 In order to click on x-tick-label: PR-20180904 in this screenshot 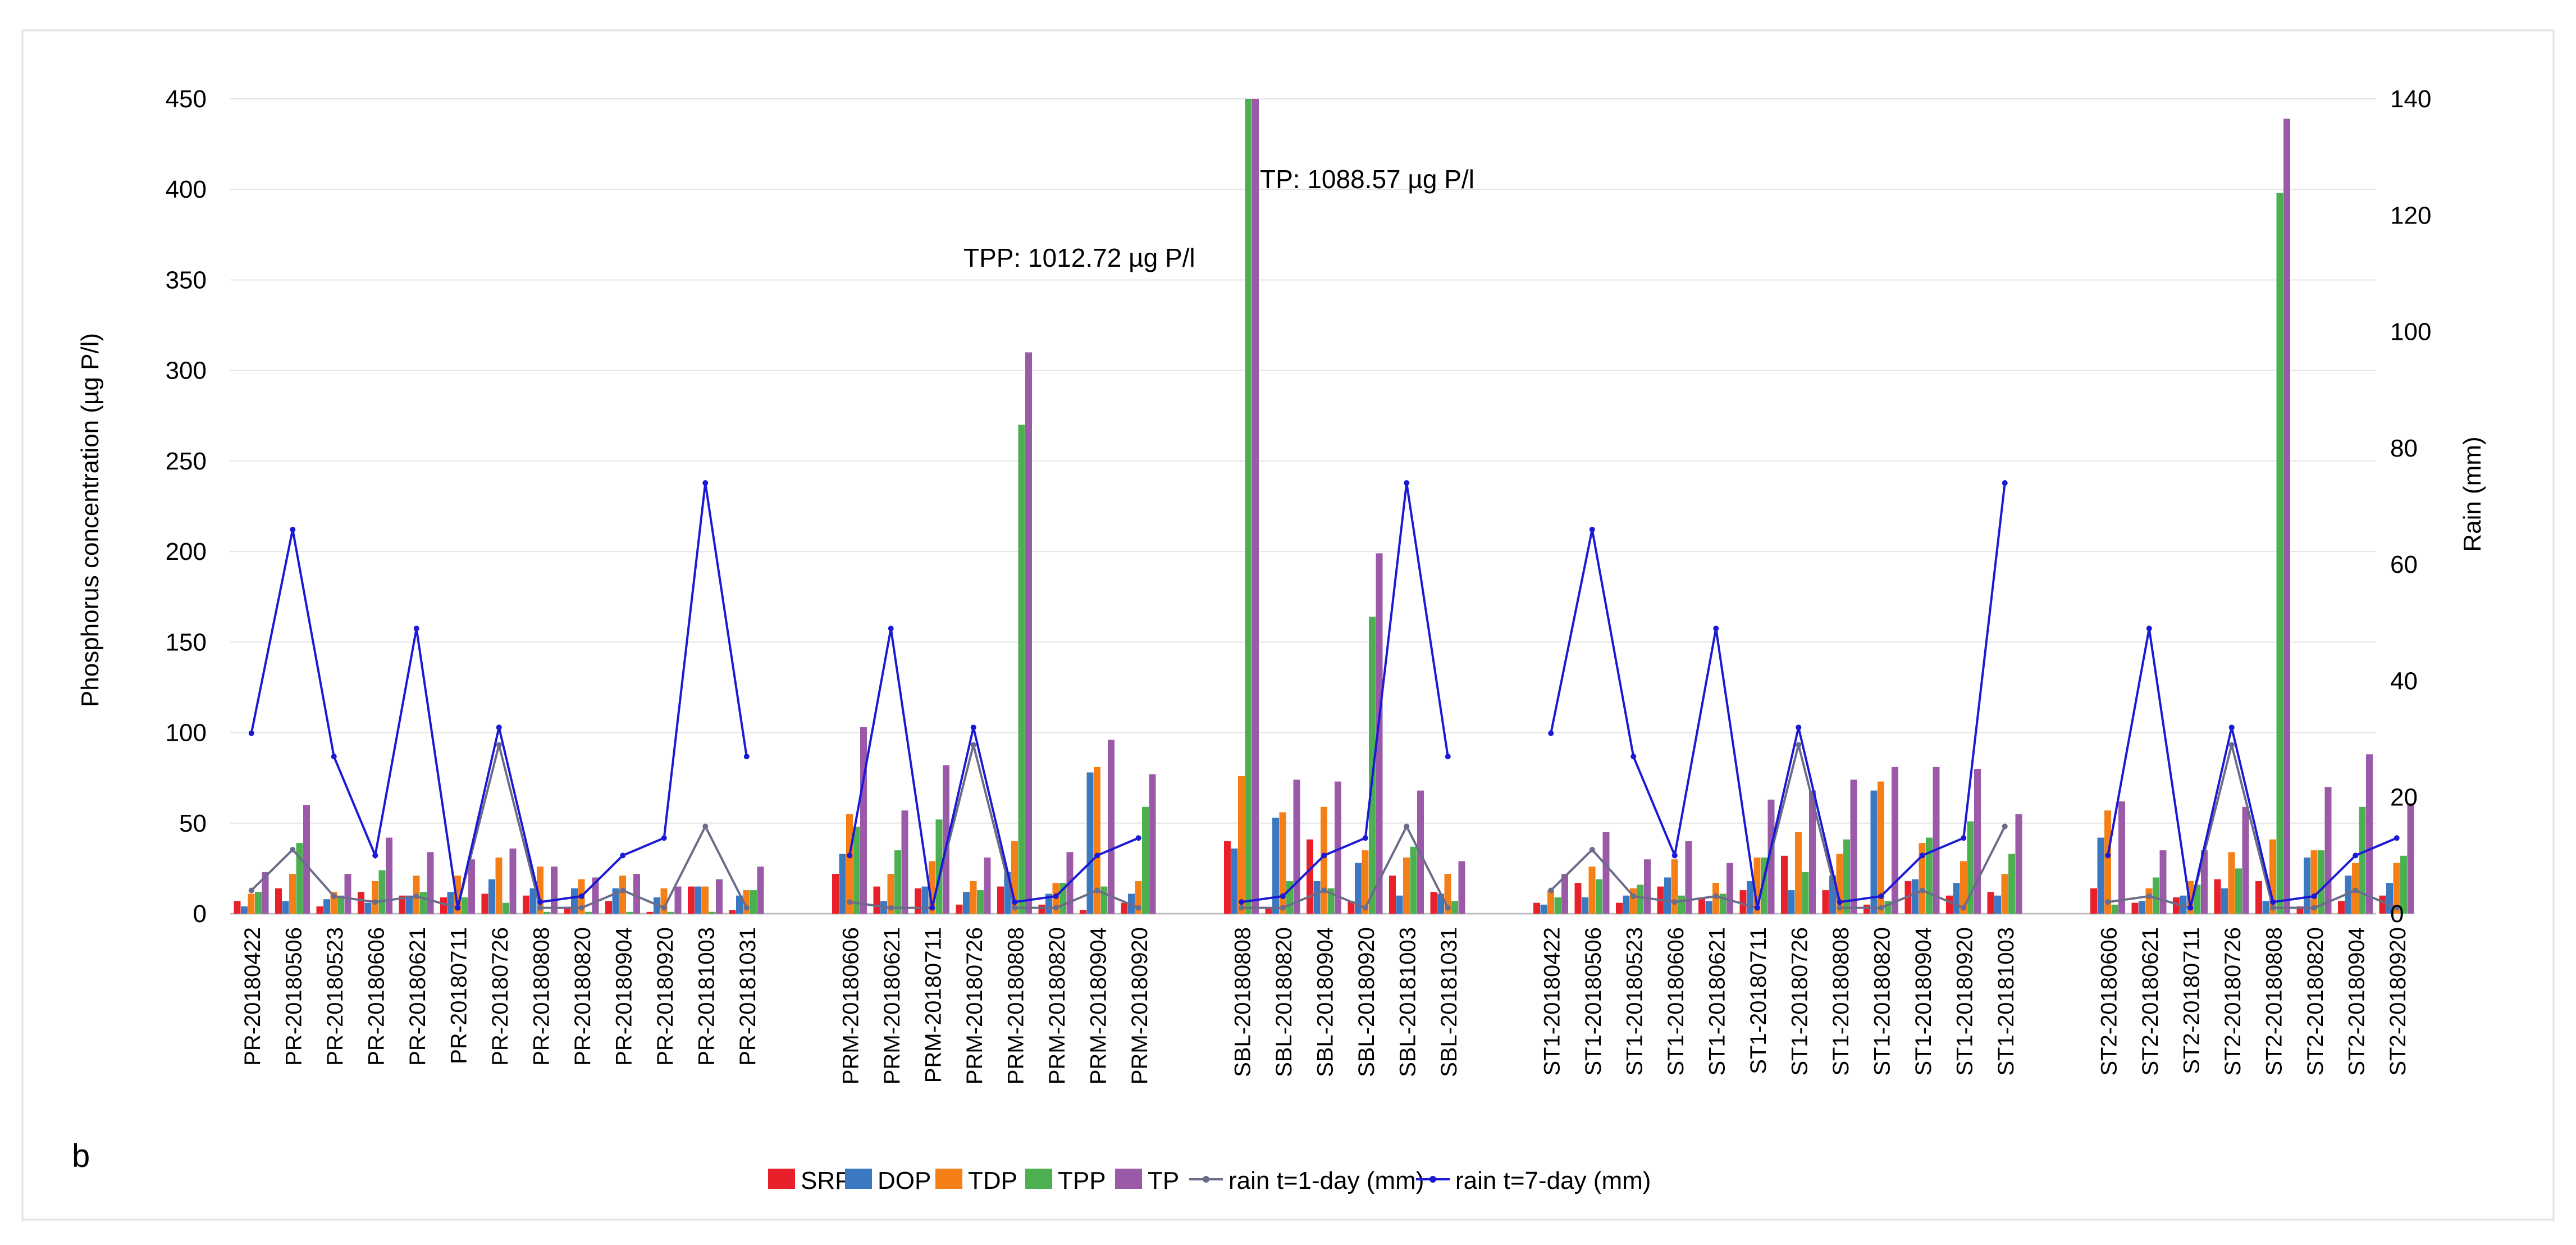, I will do `click(623, 996)`.